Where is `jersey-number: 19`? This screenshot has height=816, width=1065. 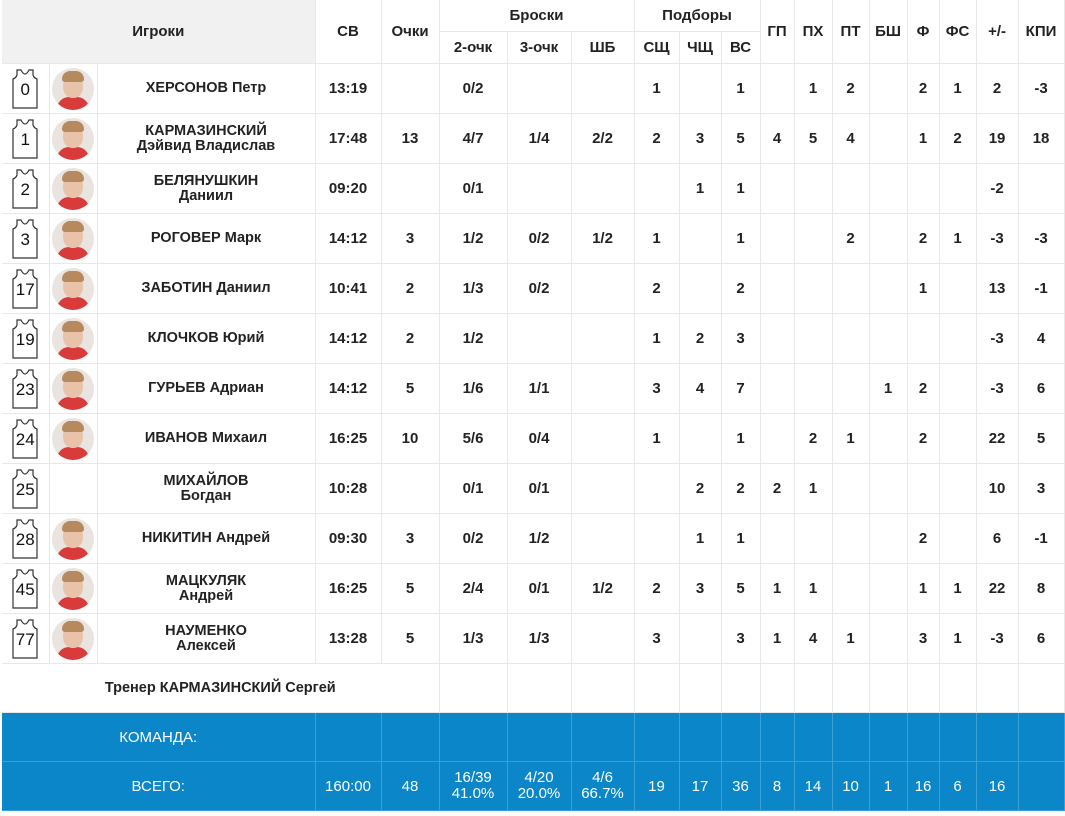 jersey-number: 19 is located at coordinates (25, 339).